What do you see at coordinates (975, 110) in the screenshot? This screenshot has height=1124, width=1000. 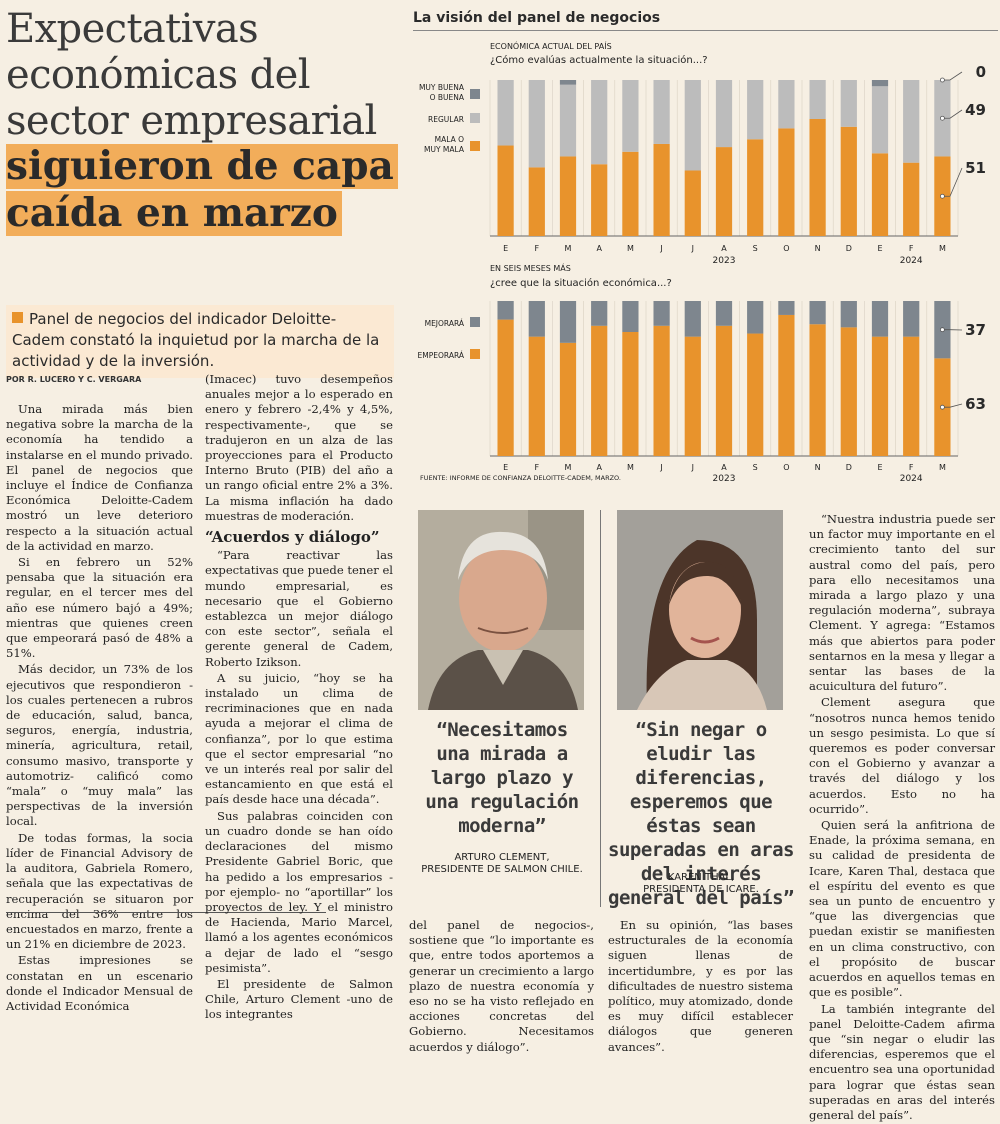 I see `end-value-label: 49` at bounding box center [975, 110].